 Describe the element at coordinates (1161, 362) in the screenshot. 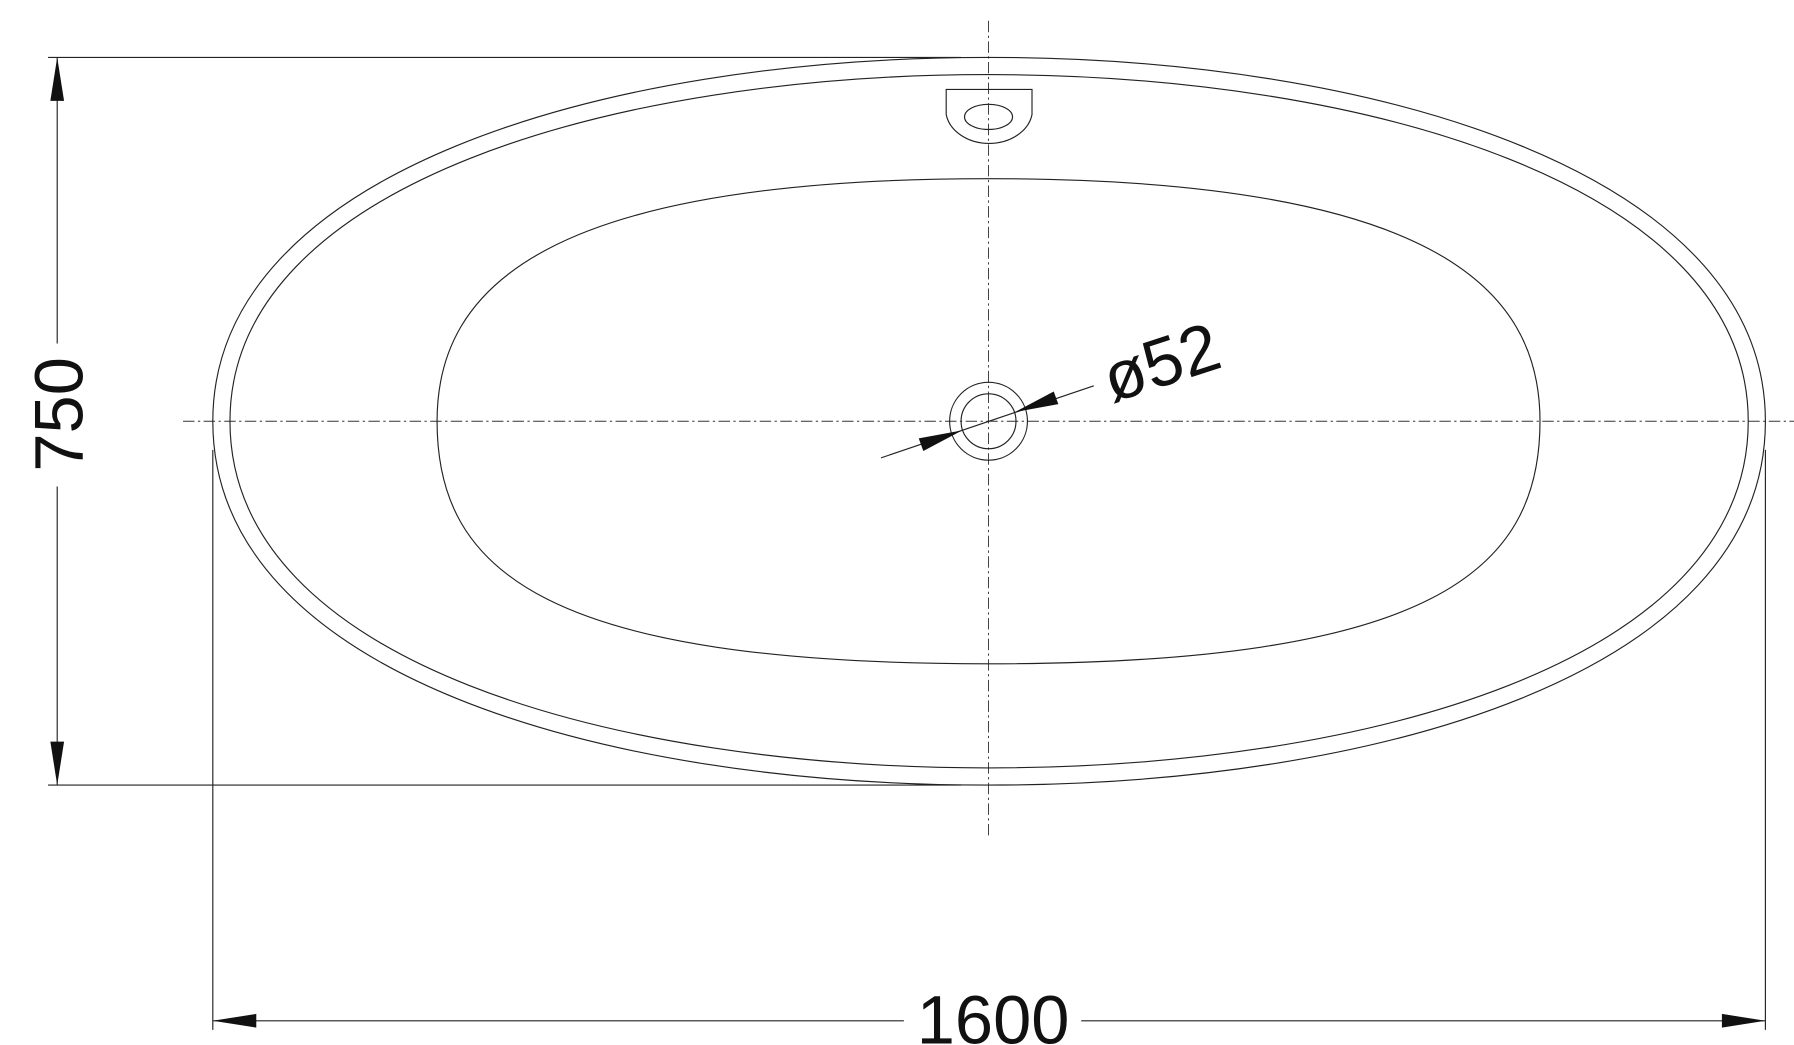

I see `drain-label: ø52` at that location.